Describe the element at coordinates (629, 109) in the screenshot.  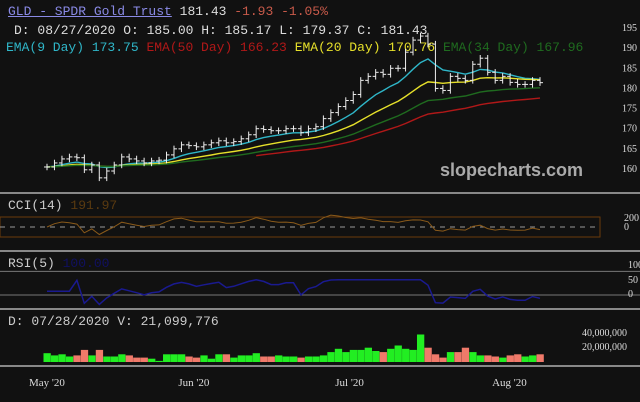
I see `price-tick: 175` at that location.